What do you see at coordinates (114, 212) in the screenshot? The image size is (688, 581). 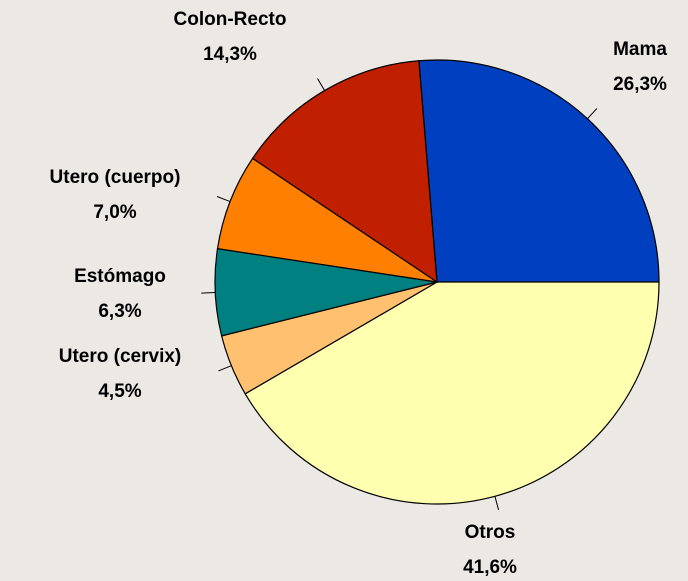 I see `slice-value-label: 7,0%` at bounding box center [114, 212].